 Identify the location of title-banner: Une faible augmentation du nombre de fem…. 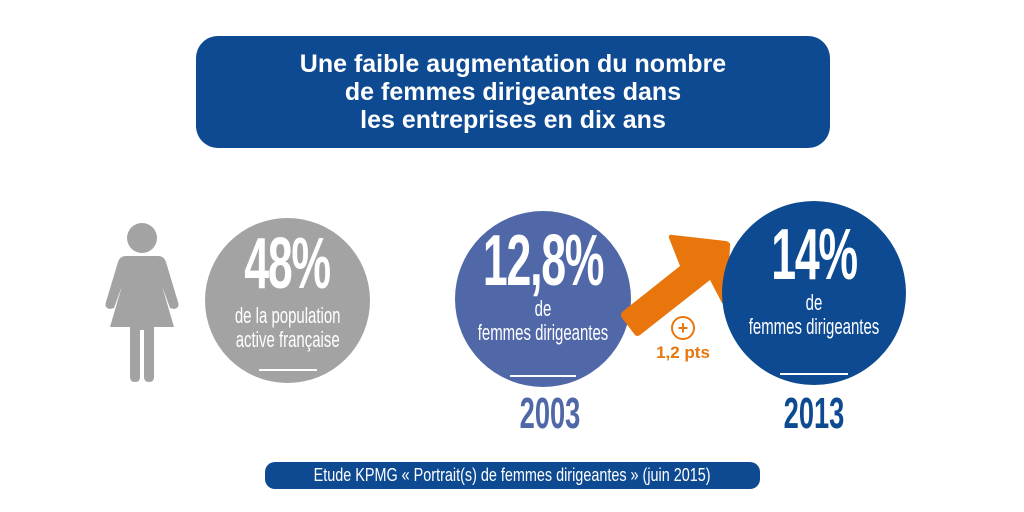
(513, 92).